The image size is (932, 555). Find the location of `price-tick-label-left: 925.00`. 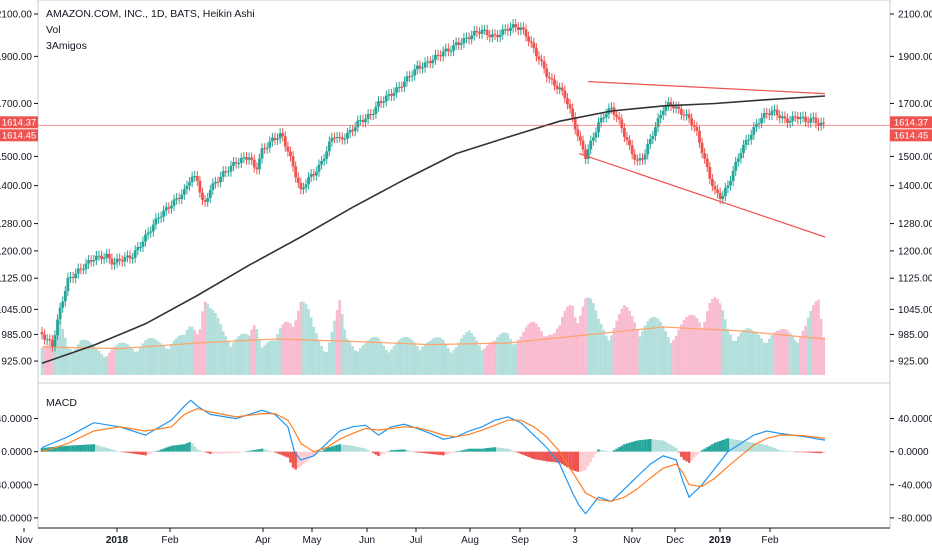

price-tick-label-left: 925.00 is located at coordinates (16, 362).